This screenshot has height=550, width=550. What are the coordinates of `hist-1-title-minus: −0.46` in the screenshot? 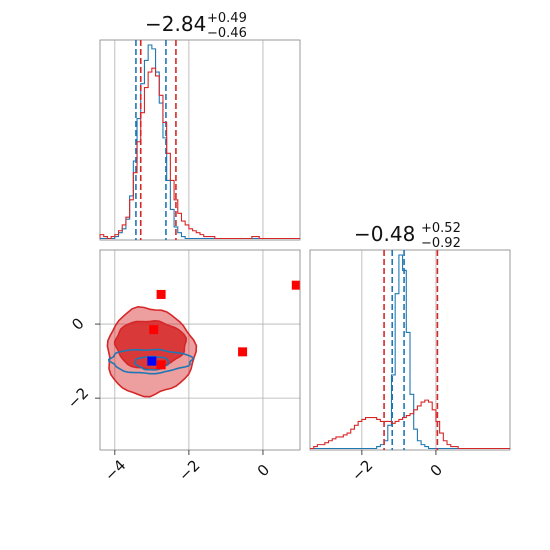 It's located at (227, 33).